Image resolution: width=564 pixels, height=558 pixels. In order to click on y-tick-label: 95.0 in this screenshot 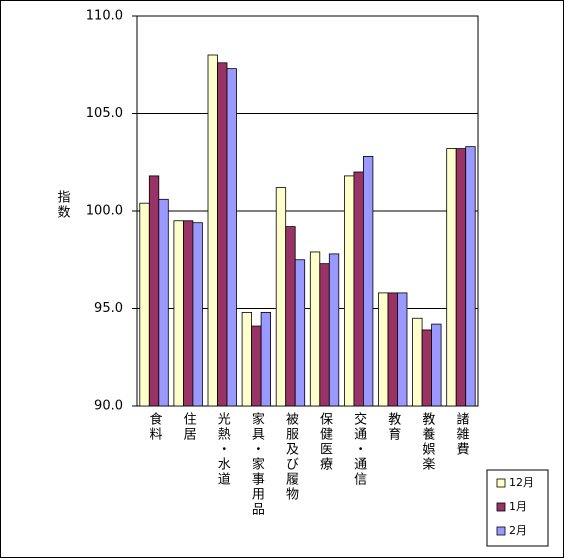, I will do `click(108, 308)`.